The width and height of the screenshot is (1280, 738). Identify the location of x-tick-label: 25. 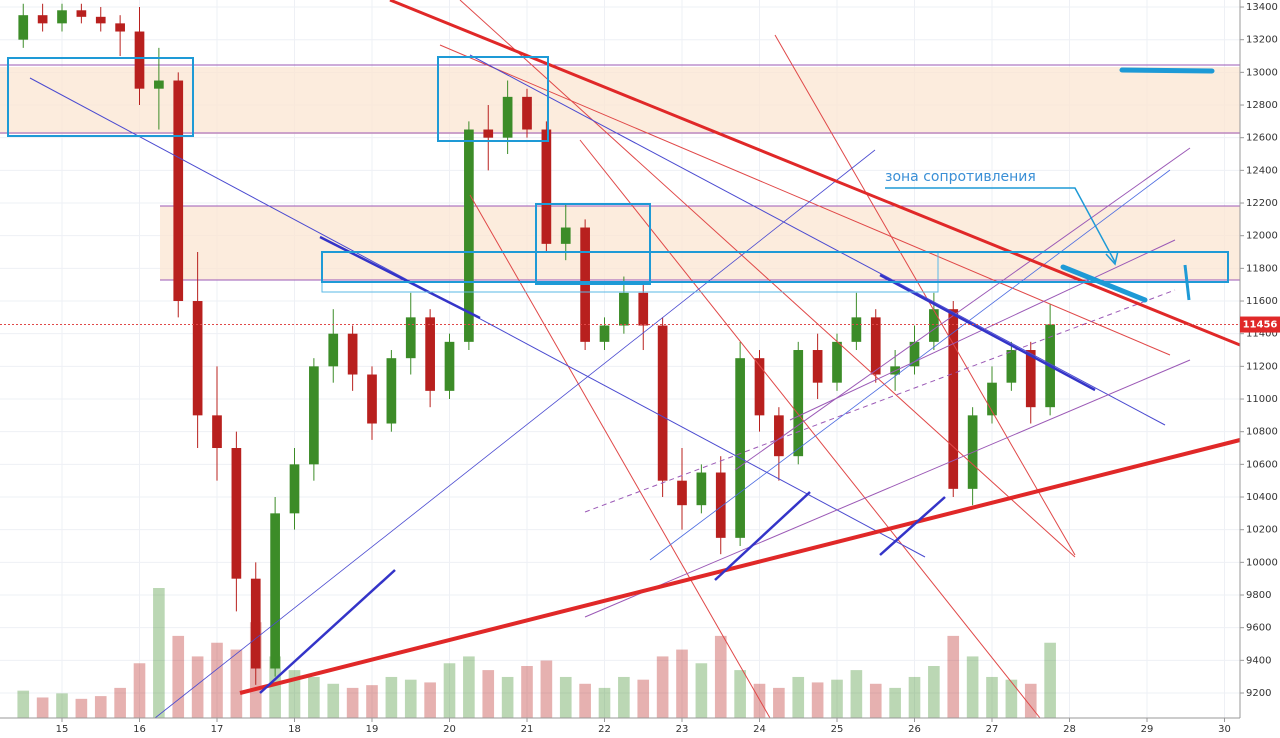
(837, 729).